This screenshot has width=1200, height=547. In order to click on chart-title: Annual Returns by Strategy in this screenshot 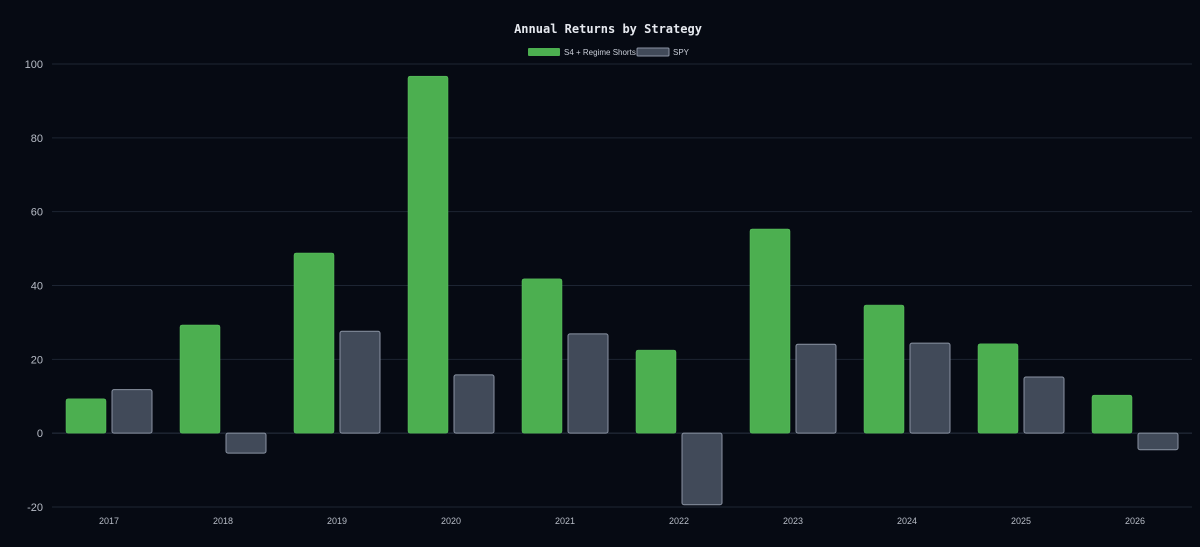, I will do `click(608, 29)`.